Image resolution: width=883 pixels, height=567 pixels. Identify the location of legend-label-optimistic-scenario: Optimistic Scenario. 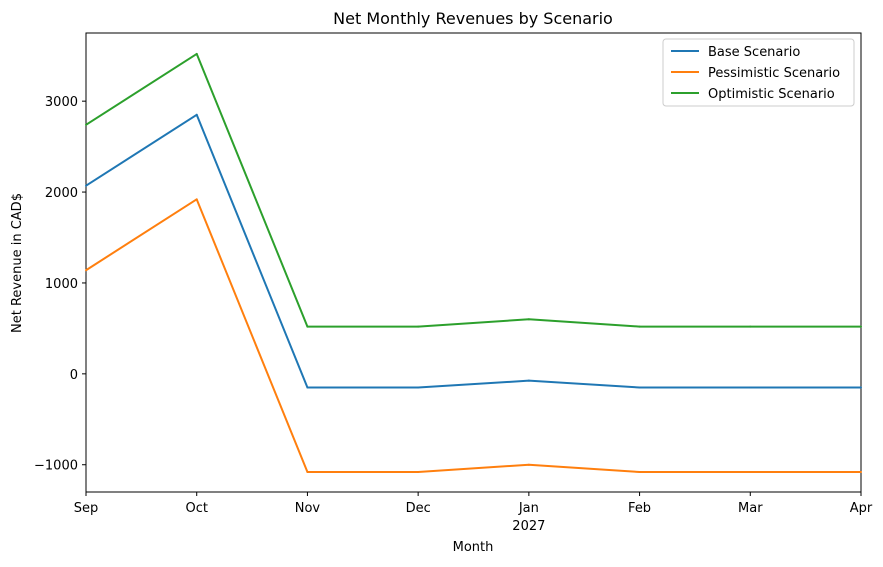
(771, 94).